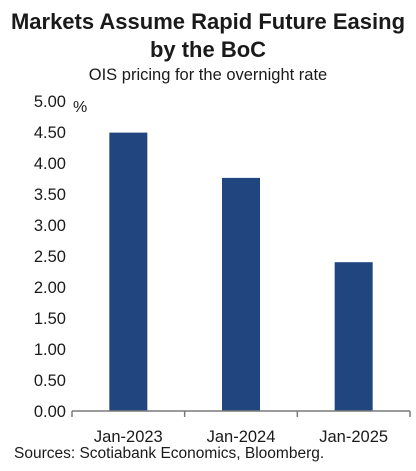 Image resolution: width=416 pixels, height=471 pixels. Describe the element at coordinates (208, 21) in the screenshot. I see `chart-title-line1: Markets Assume Rapid Future Easing` at that location.